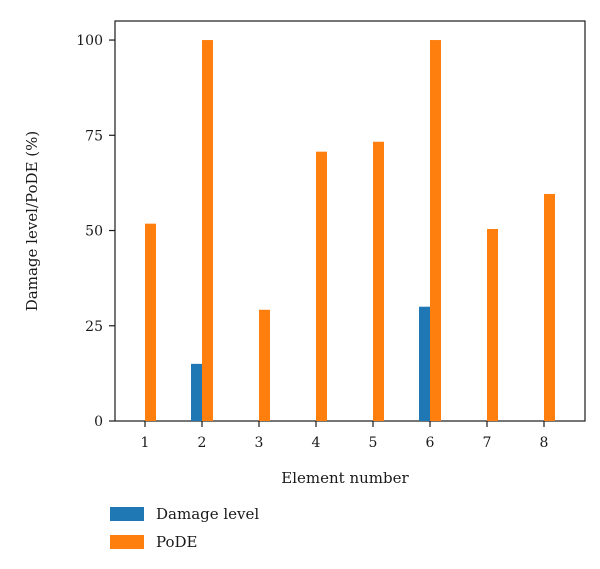 The width and height of the screenshot is (600, 569). What do you see at coordinates (259, 443) in the screenshot?
I see `x-tick-label: 3` at bounding box center [259, 443].